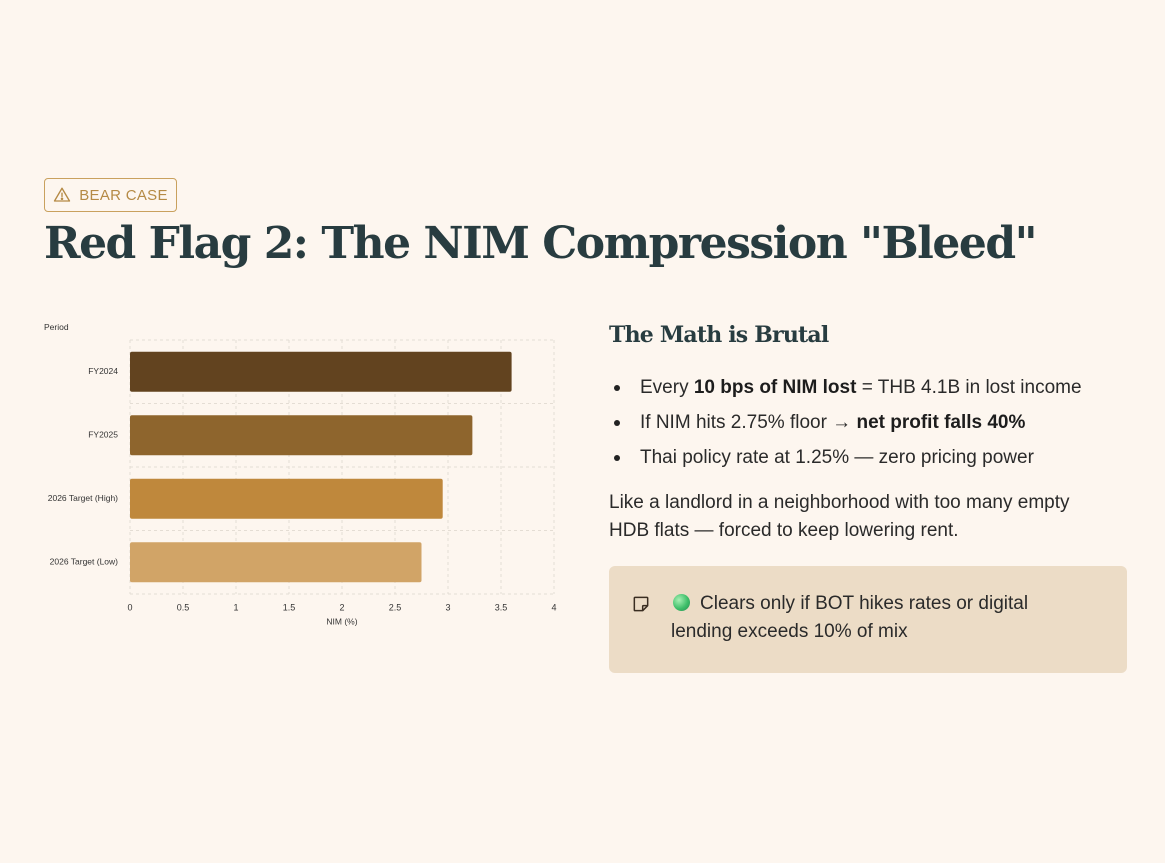 Image resolution: width=1165 pixels, height=863 pixels. Describe the element at coordinates (103, 435) in the screenshot. I see `y-category-label: FY2025` at that location.